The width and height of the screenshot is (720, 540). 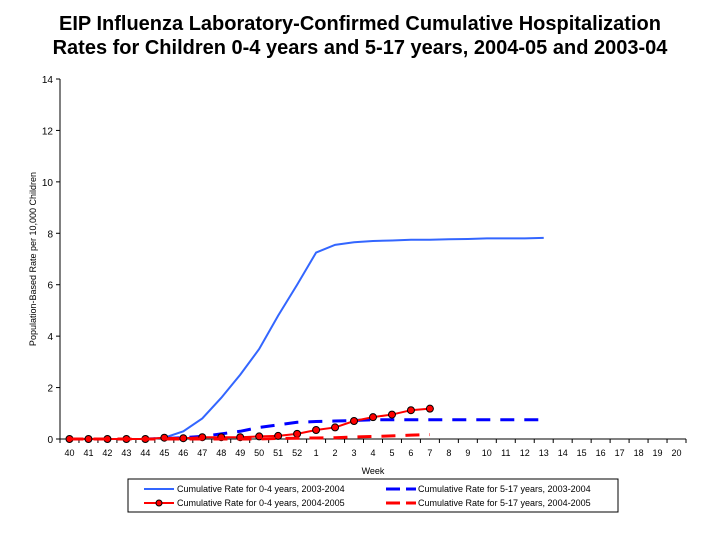 I want to click on x-tick-label: 50, so click(x=259, y=453).